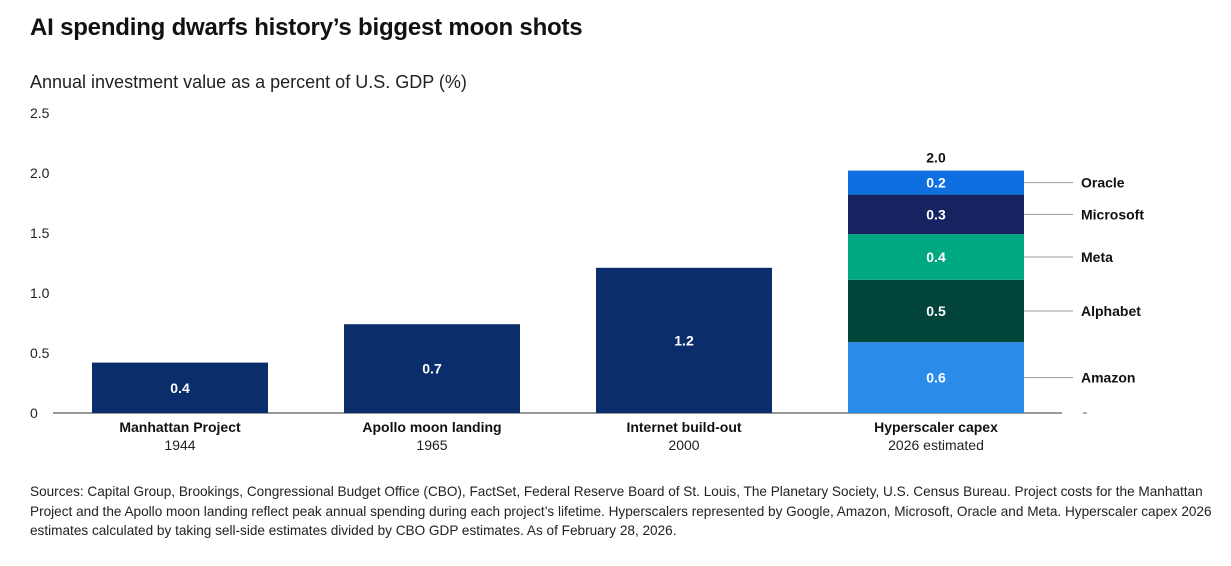 Image resolution: width=1231 pixels, height=566 pixels. I want to click on y-tick-label: 0.5, so click(40, 353).